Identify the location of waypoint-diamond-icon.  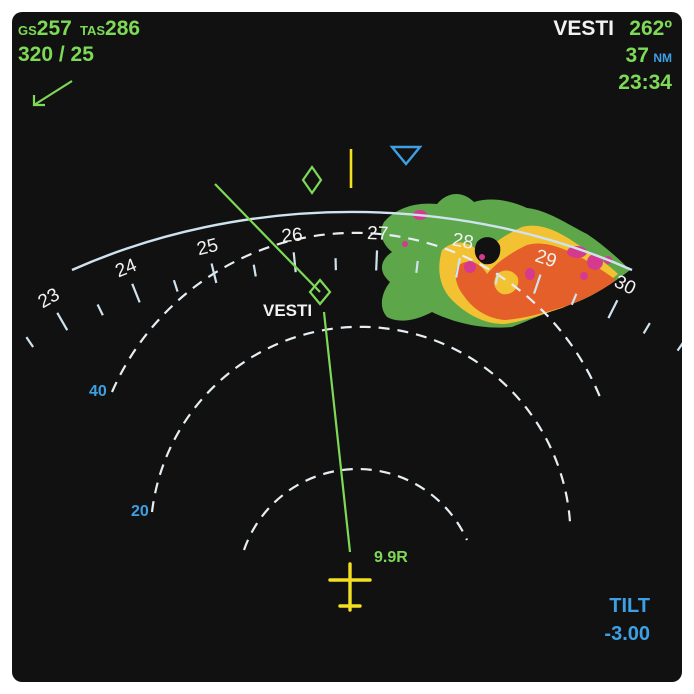
(320, 292).